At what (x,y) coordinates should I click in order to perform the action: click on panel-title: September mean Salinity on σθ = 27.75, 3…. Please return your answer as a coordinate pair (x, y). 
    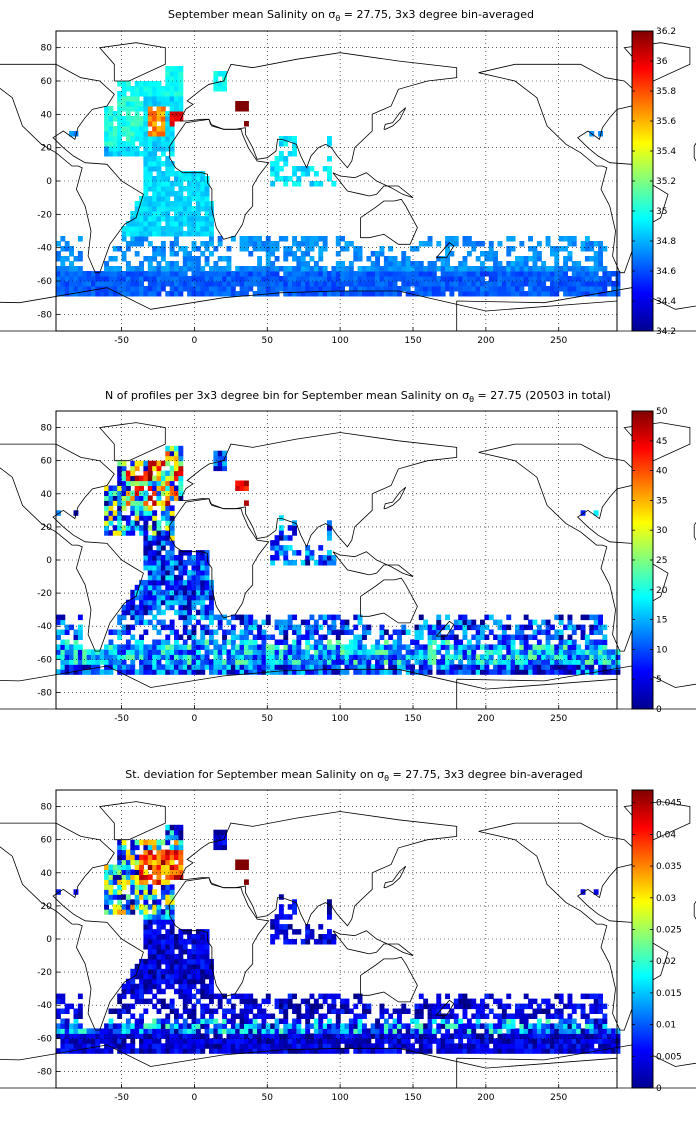
    Looking at the image, I should click on (351, 15).